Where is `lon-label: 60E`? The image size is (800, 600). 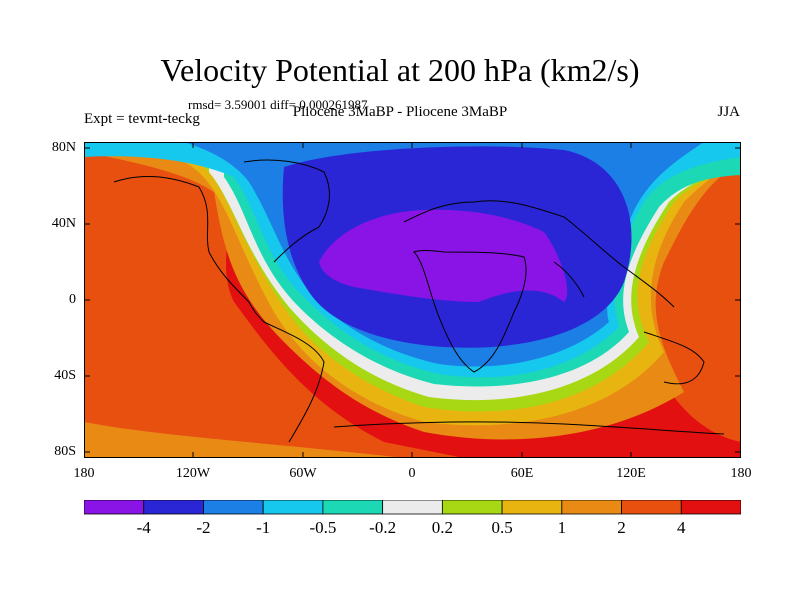 lon-label: 60E is located at coordinates (522, 473).